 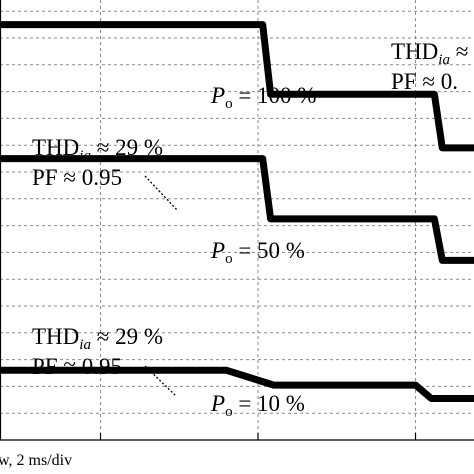 What do you see at coordinates (97, 149) in the screenshot?
I see `mid-thd-label: THDia ≈ 29 %` at bounding box center [97, 149].